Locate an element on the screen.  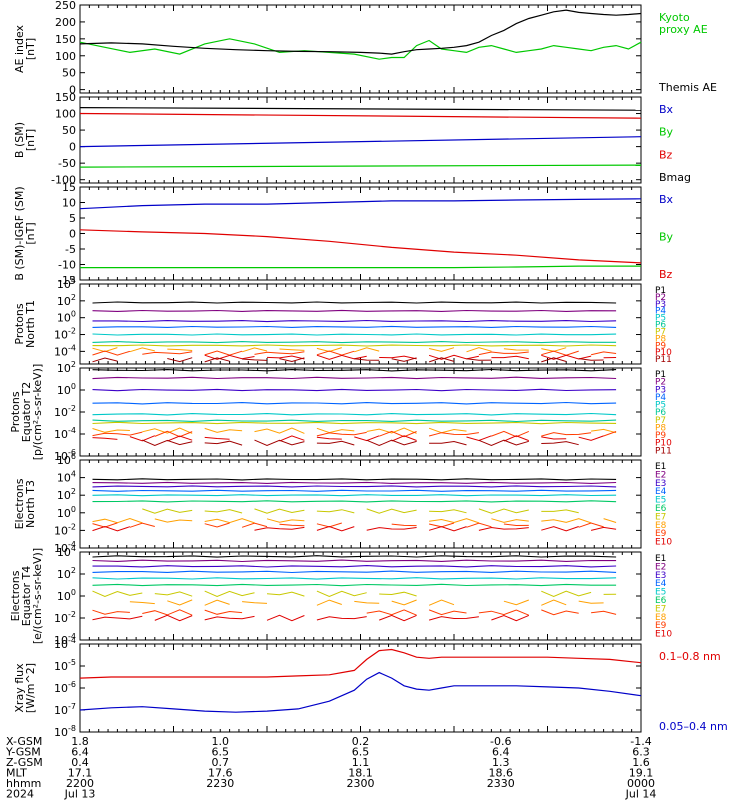
x-col-value-2-4: 2300 is located at coordinates (361, 783).